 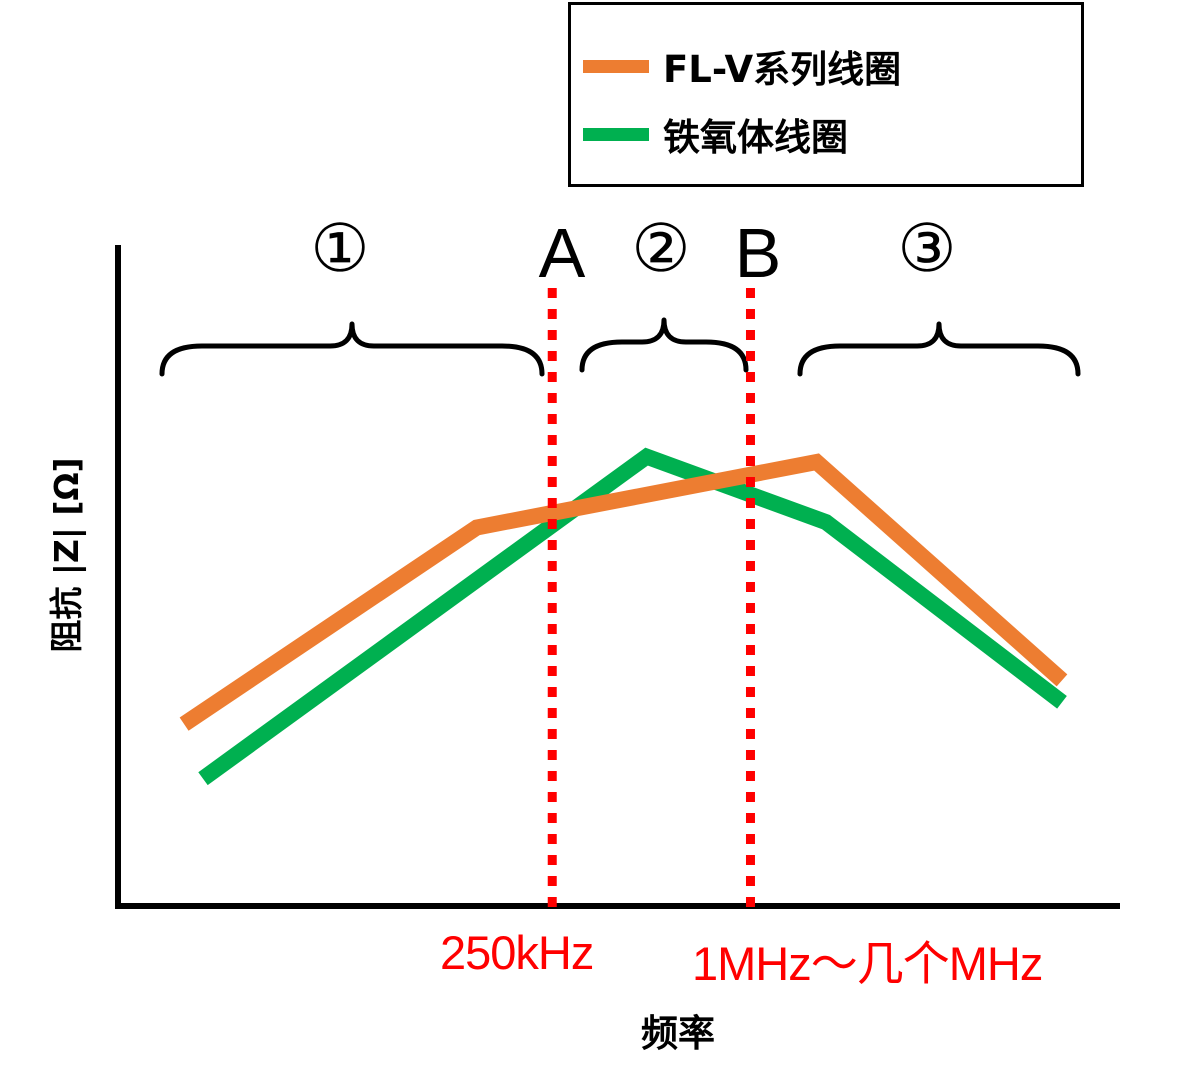 I want to click on legend-swatch-fl-v, so click(x=616, y=66).